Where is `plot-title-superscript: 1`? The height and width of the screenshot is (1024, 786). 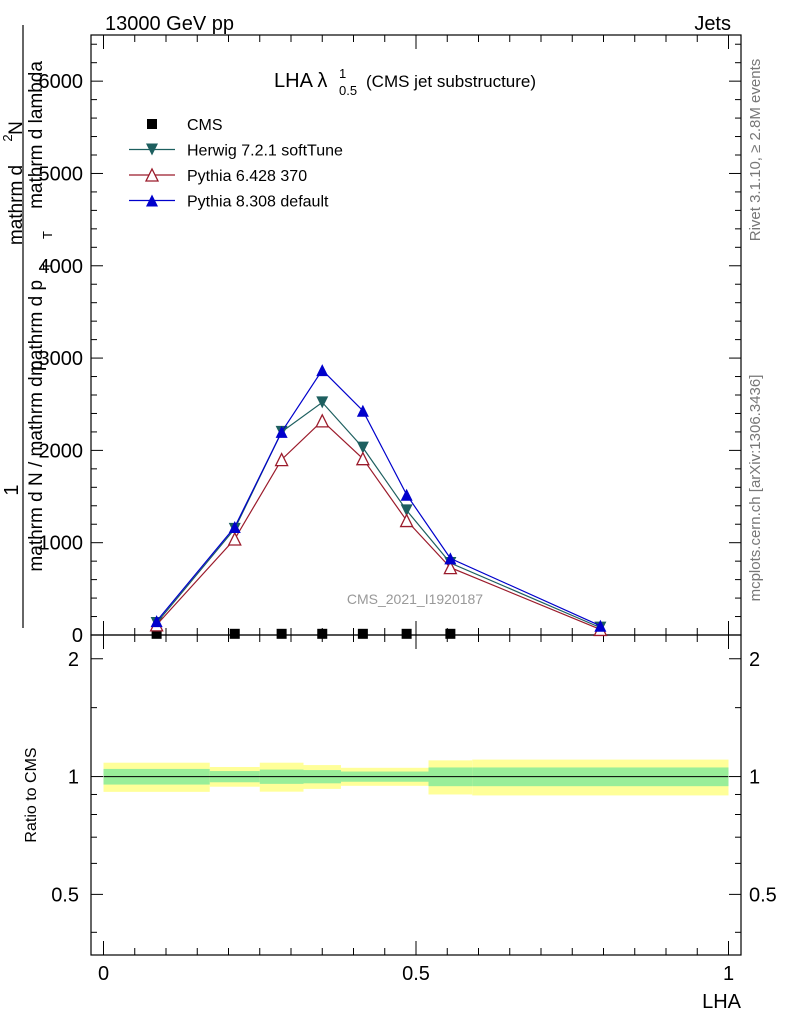 plot-title-superscript: 1 is located at coordinates (342, 73).